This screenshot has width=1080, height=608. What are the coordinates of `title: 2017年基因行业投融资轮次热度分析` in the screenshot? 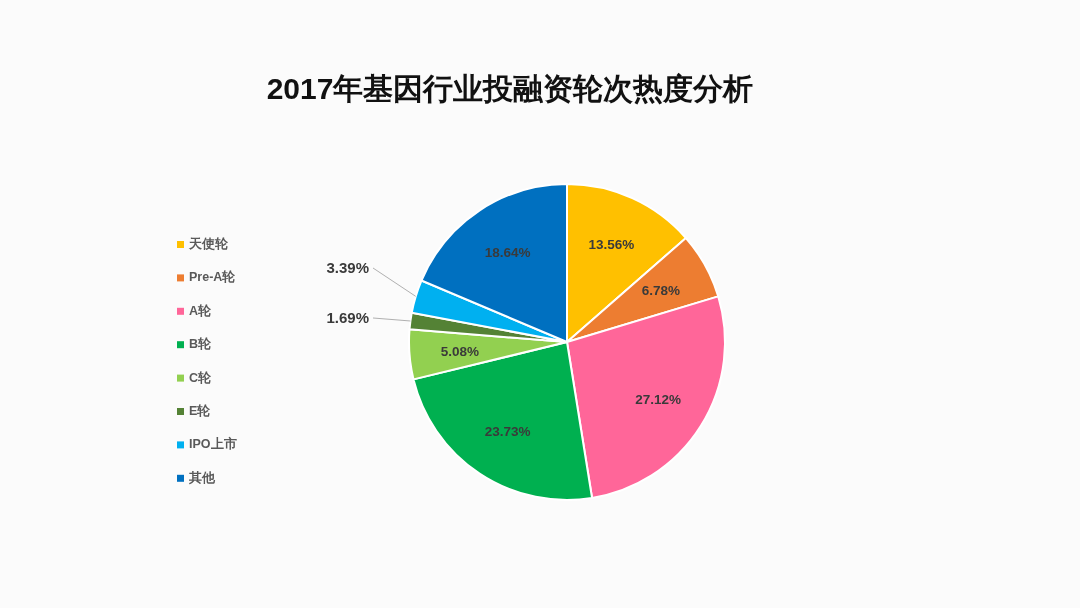 It's located at (510, 88).